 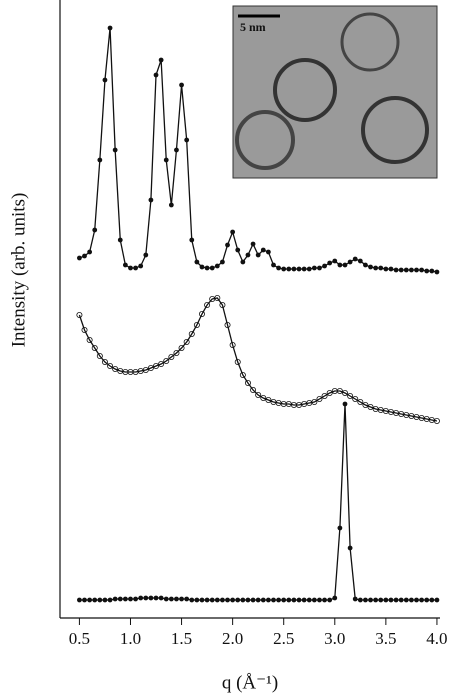 What do you see at coordinates (436, 638) in the screenshot?
I see `x-tick-label: 4.0` at bounding box center [436, 638].